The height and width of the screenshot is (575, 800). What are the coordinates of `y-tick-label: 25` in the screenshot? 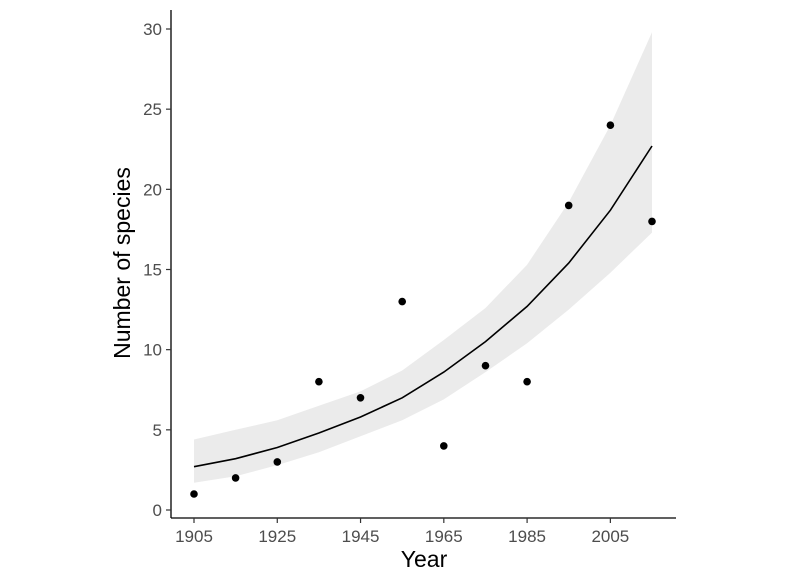 It's located at (152, 109).